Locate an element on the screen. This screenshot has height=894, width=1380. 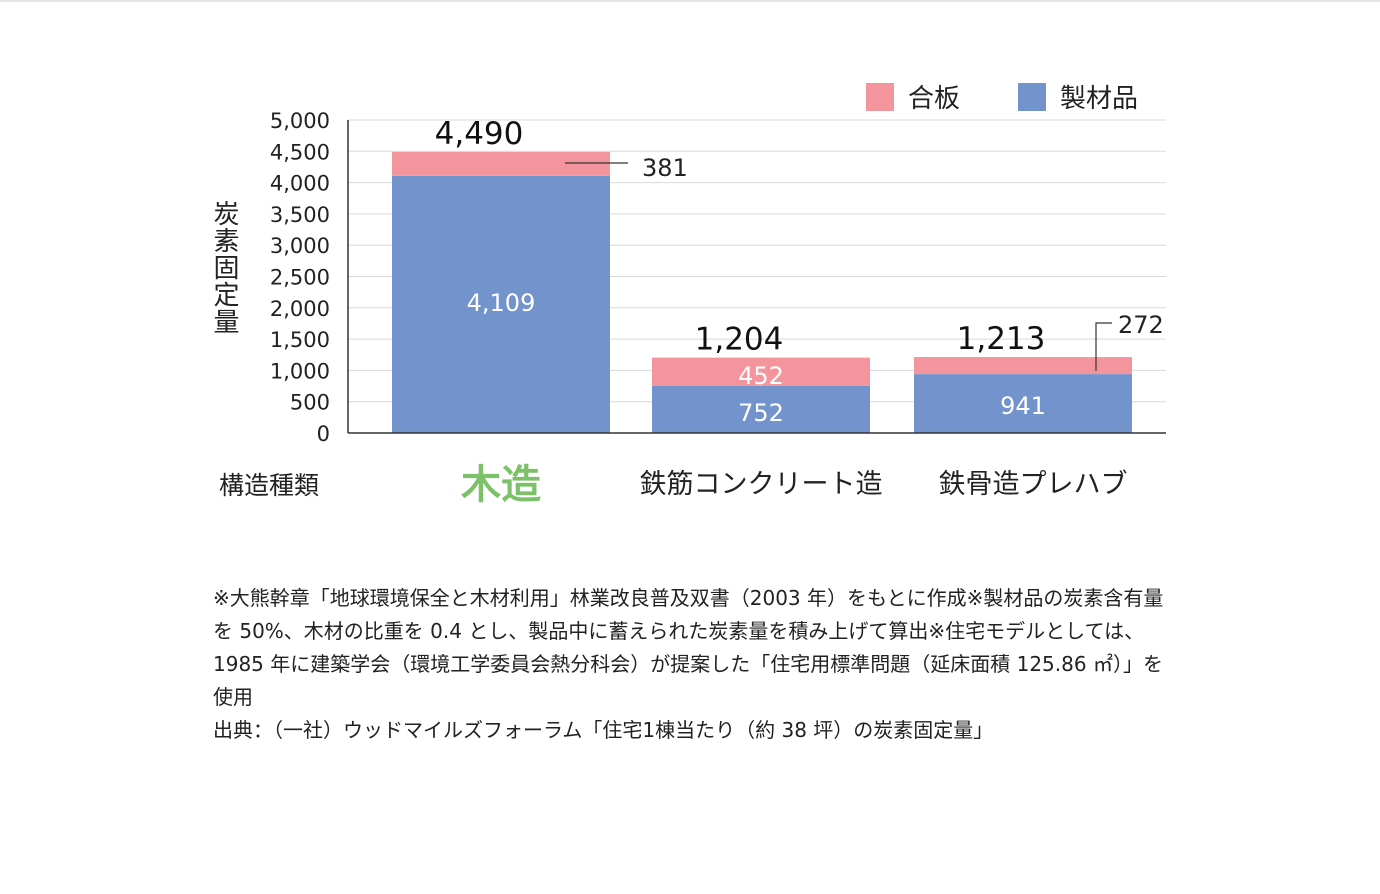
x-axis-title: 構造種類 is located at coordinates (269, 485).